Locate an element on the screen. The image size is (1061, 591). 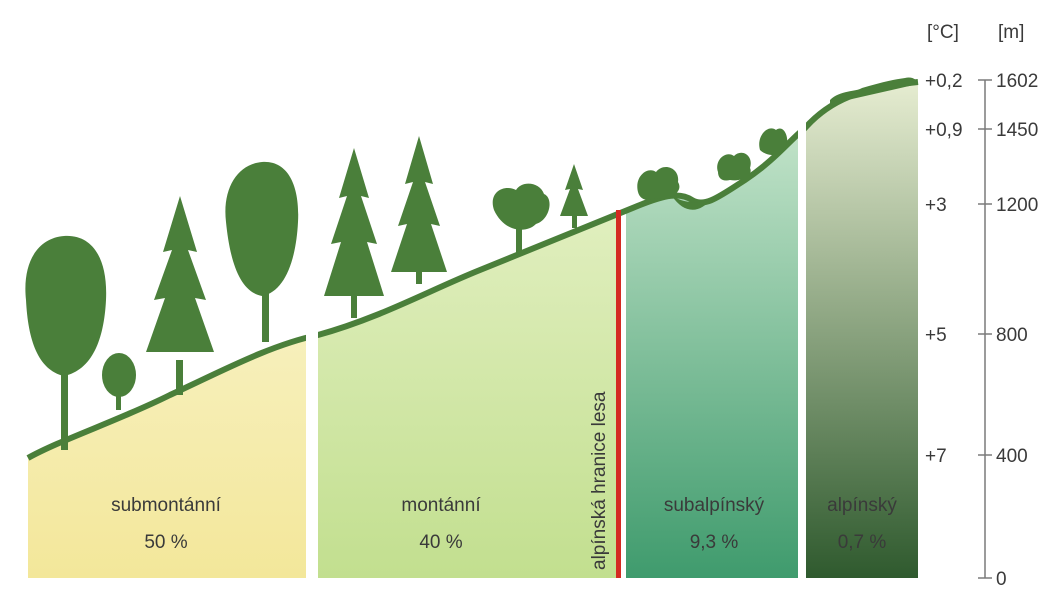
elevation-label: 0 is located at coordinates (1001, 579).